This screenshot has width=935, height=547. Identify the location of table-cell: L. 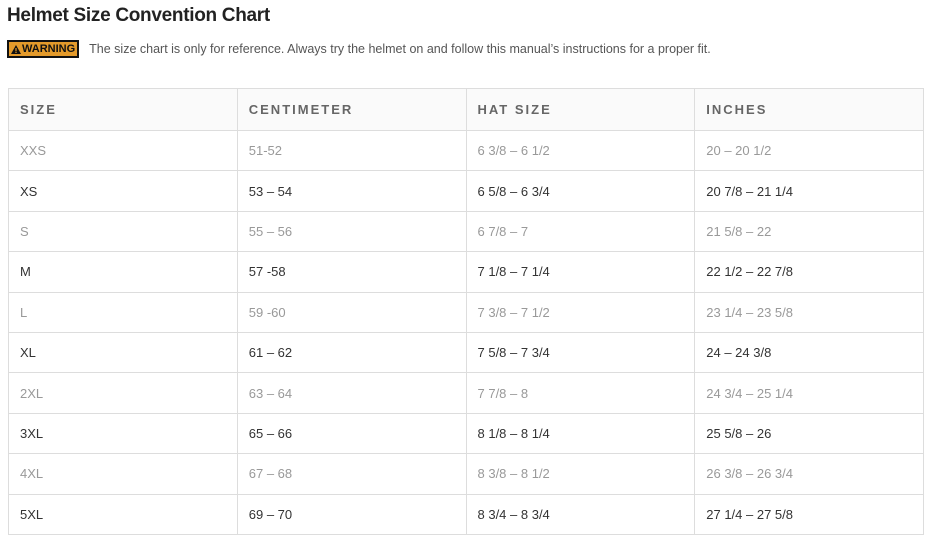
(123, 312).